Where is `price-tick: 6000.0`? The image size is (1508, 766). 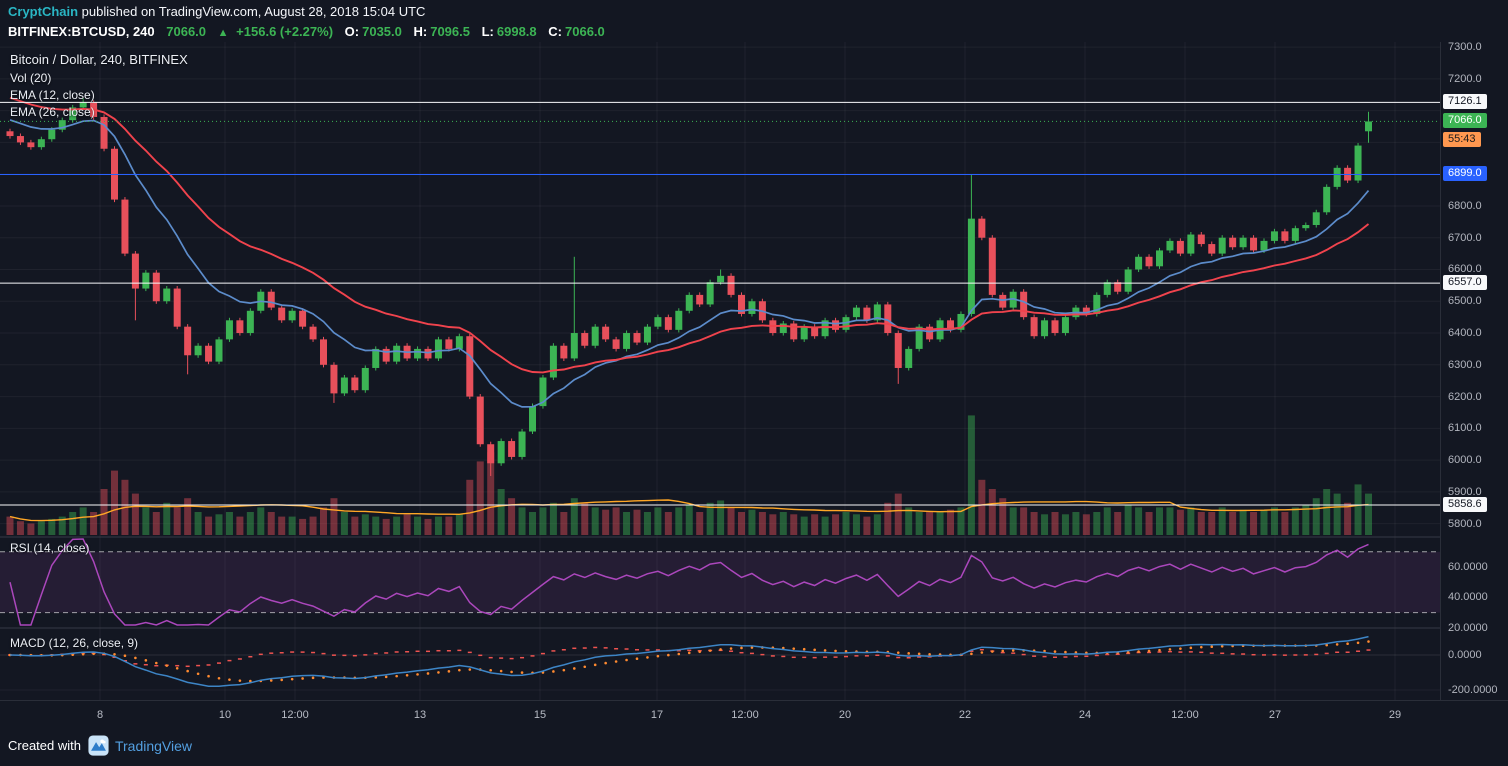
price-tick: 6000.0 is located at coordinates (1465, 460).